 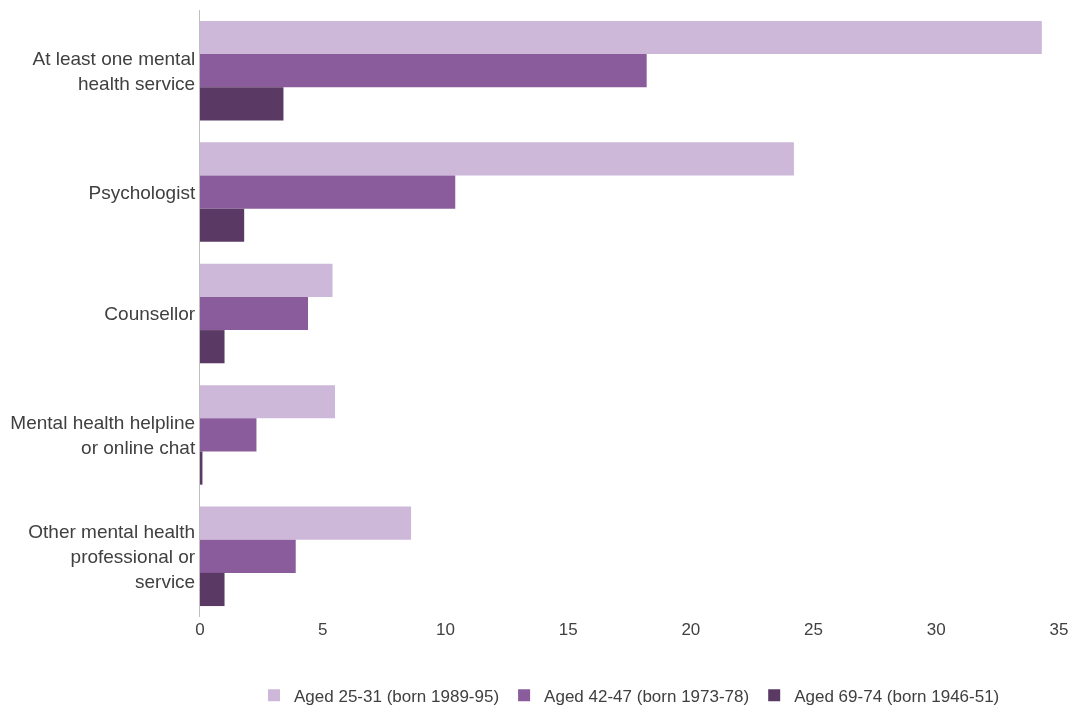 I want to click on x-tick-label: 0, so click(x=200, y=629).